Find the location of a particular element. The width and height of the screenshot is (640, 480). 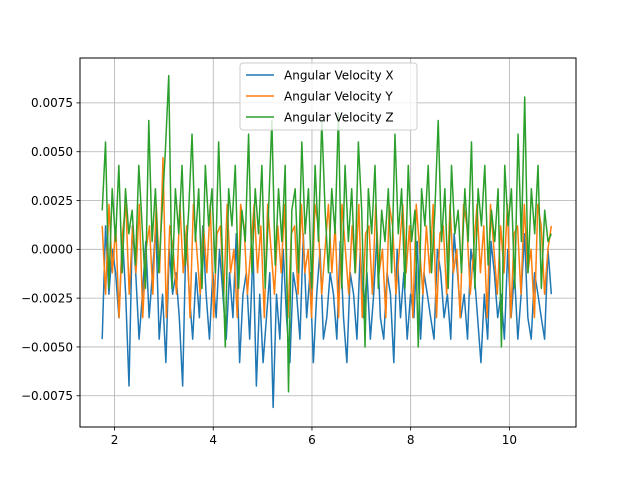

x-tick-label: 8 is located at coordinates (411, 440).